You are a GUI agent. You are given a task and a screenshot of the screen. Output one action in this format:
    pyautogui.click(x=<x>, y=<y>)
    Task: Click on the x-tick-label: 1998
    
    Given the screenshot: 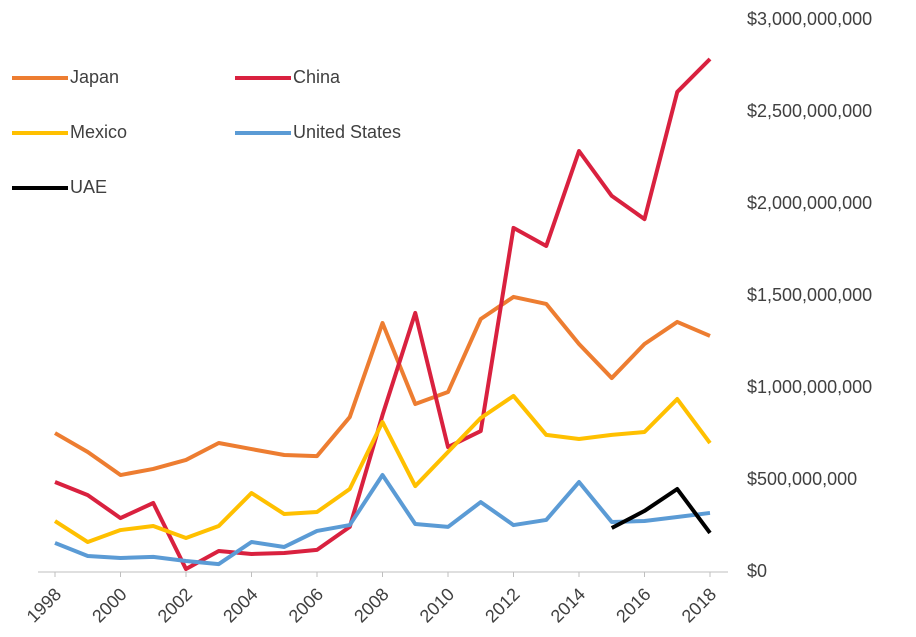 What is the action you would take?
    pyautogui.click(x=44, y=605)
    